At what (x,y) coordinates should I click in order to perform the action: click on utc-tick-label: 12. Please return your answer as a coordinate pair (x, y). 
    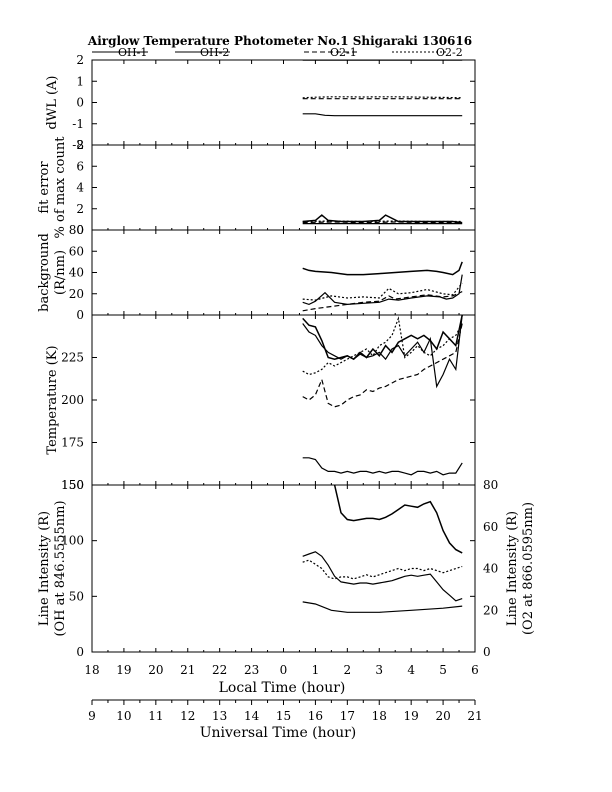
    Looking at the image, I should click on (187, 716).